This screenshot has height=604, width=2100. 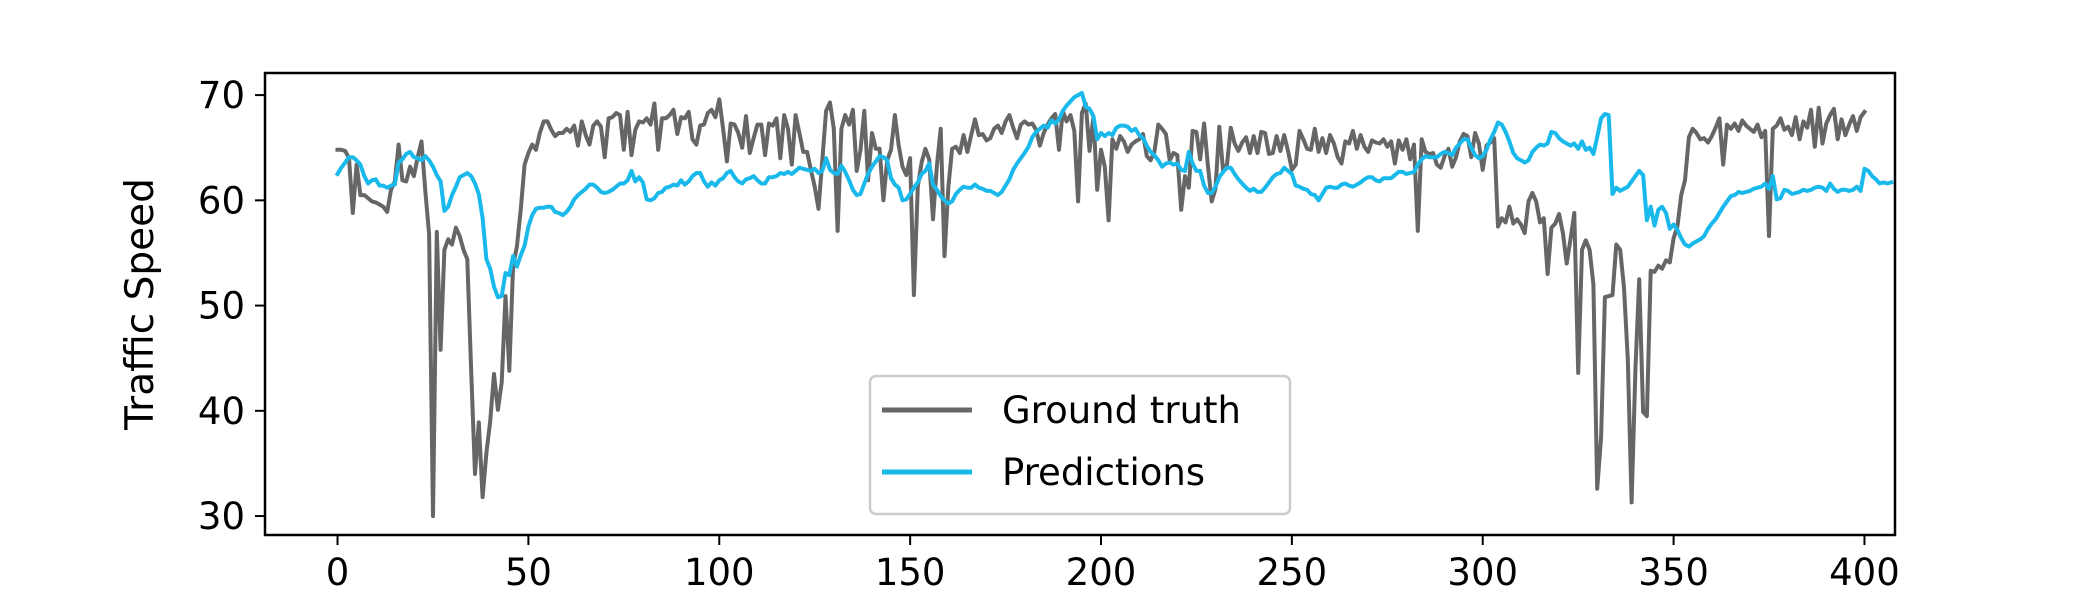 What do you see at coordinates (1292, 572) in the screenshot?
I see `x-tick-label: 250` at bounding box center [1292, 572].